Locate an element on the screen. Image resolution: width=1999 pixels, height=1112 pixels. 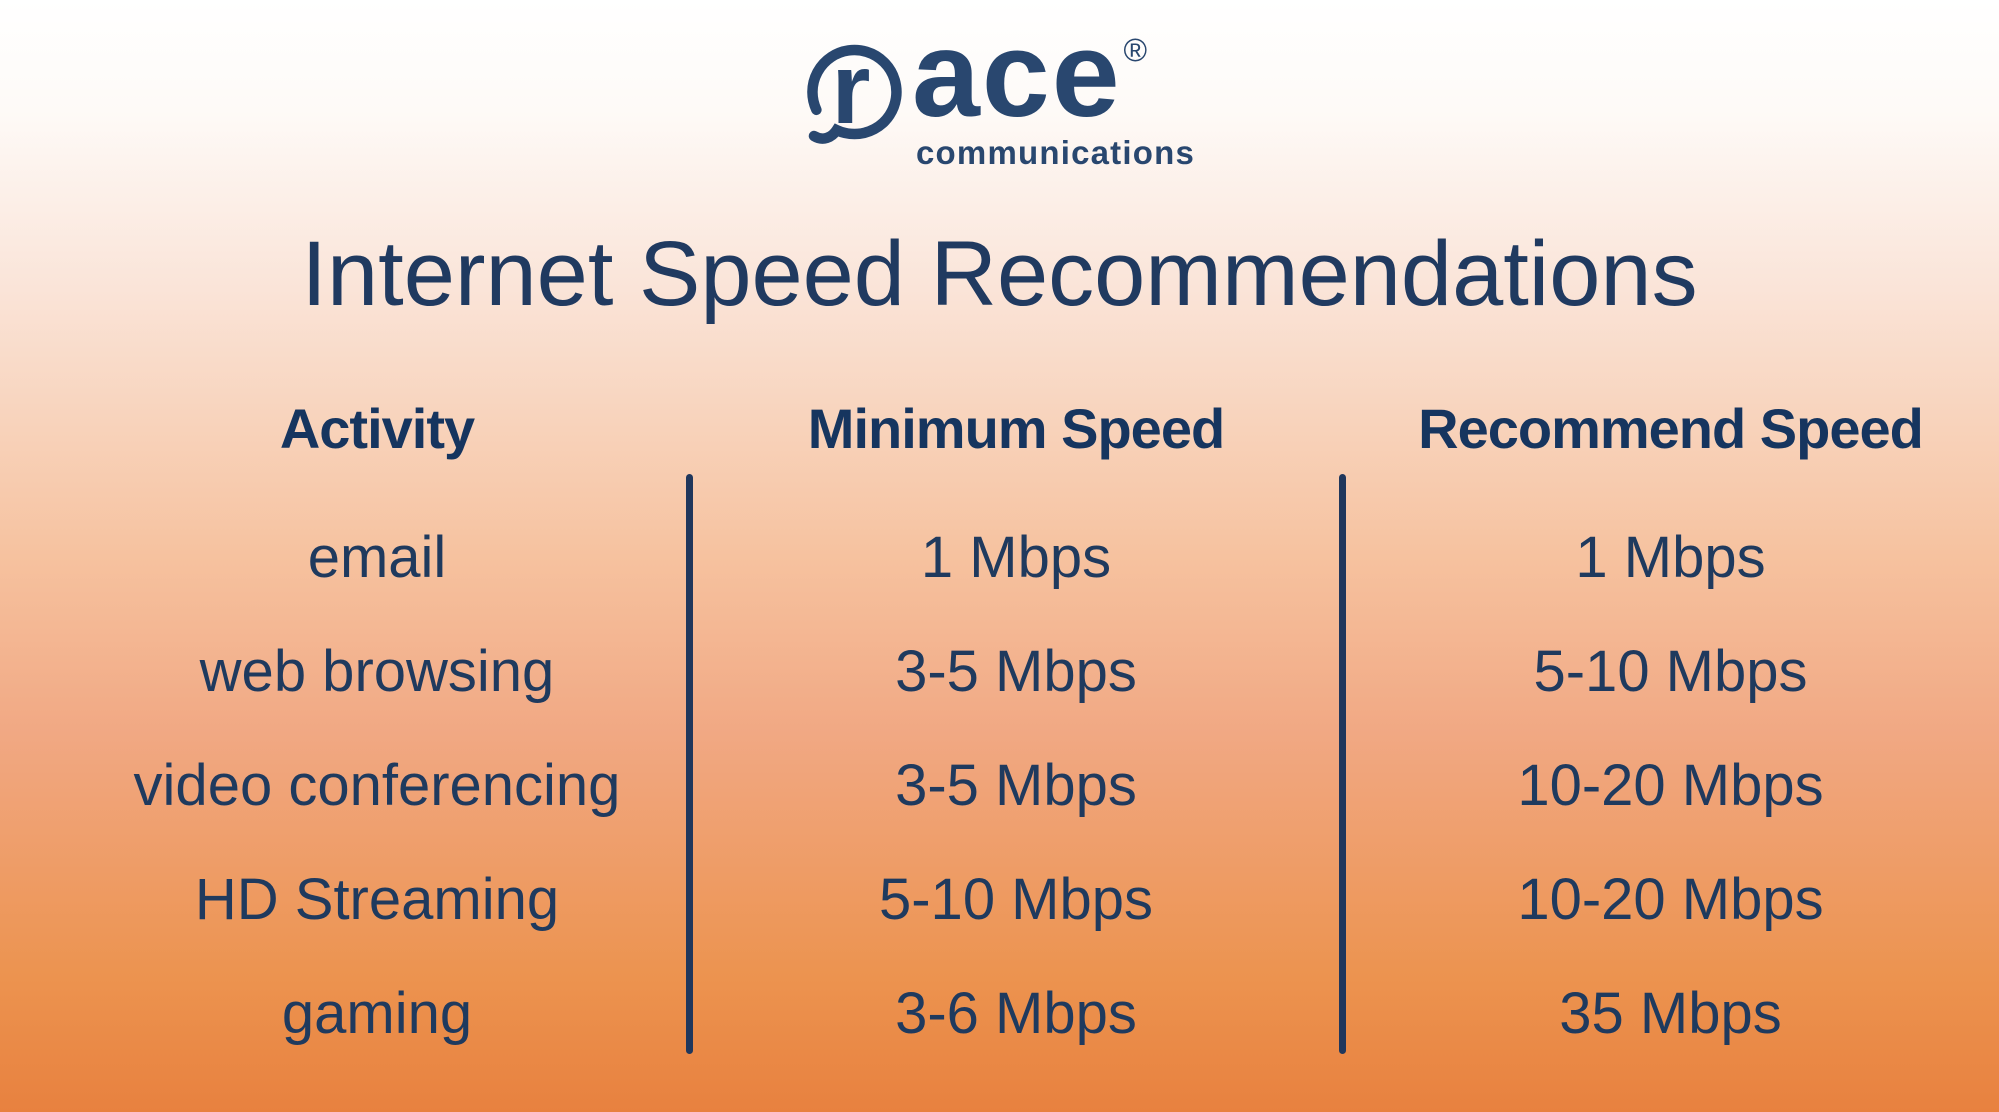
activity-email: email is located at coordinates (377, 557).